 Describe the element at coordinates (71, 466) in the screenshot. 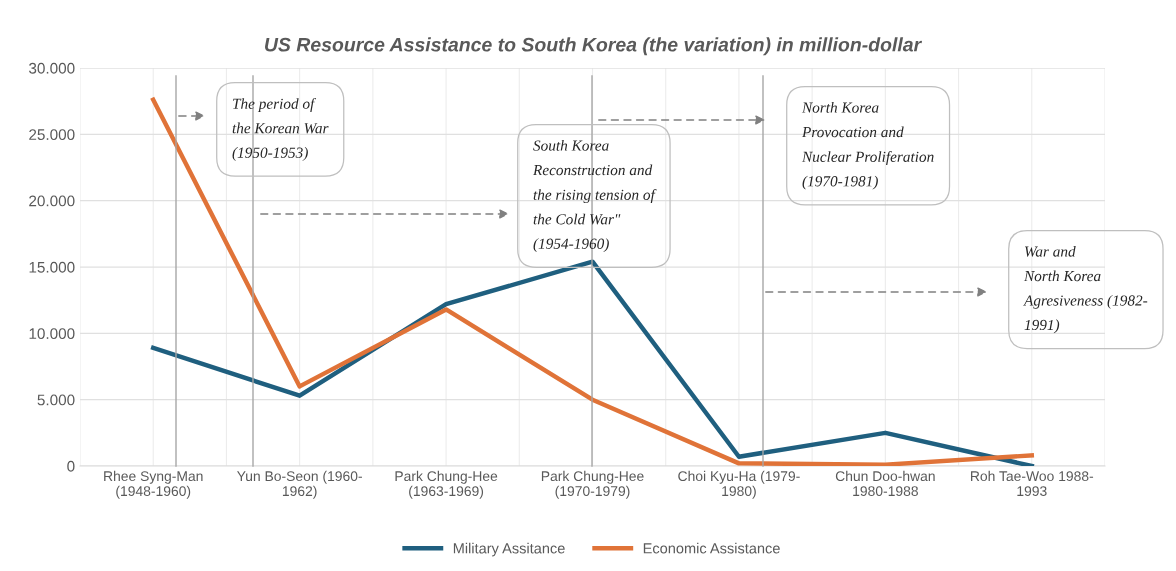

I see `y-tick-label: 0` at that location.